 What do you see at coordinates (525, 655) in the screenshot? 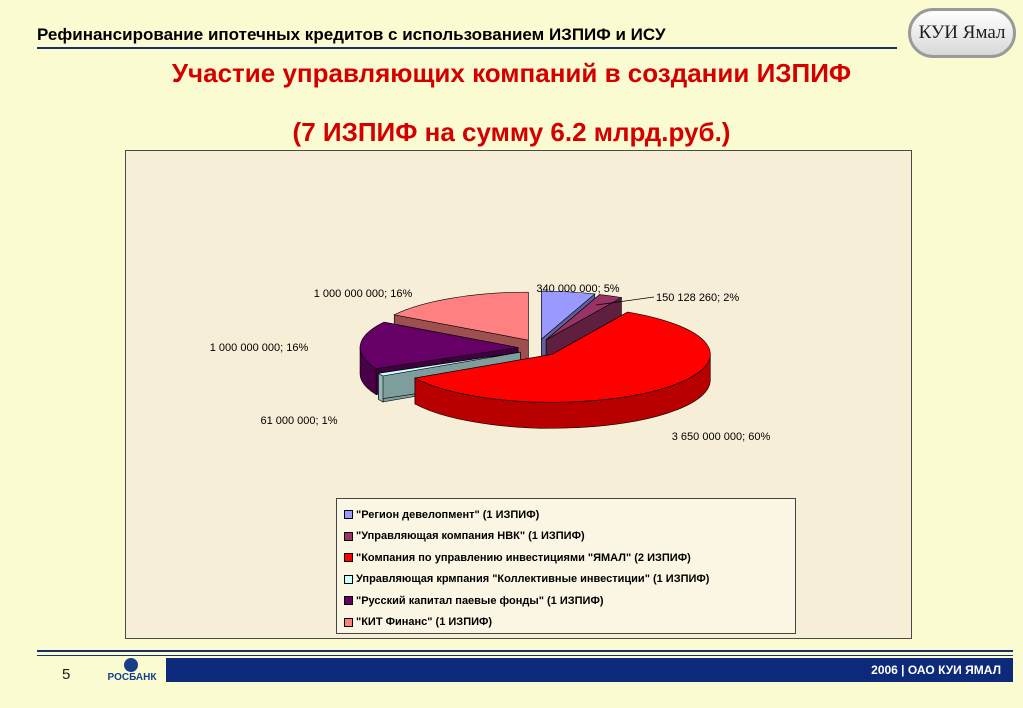
I see `footer-divider-thin` at bounding box center [525, 655].